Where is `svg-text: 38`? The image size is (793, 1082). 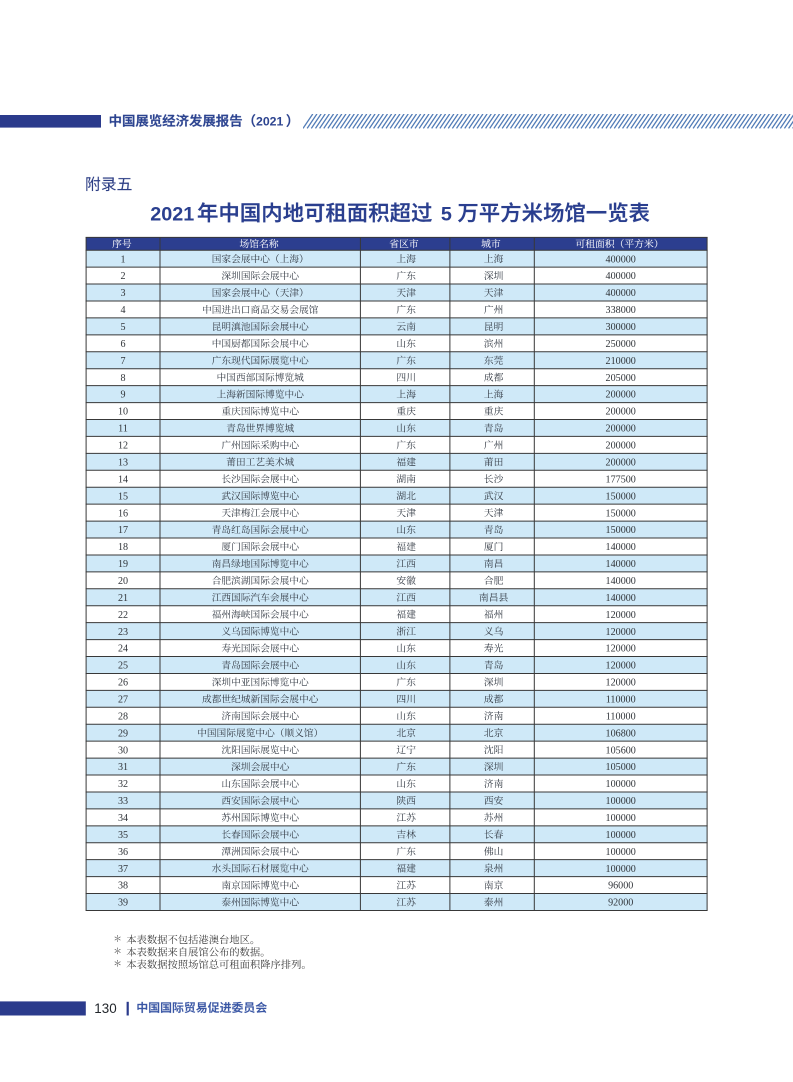
svg-text: 38 is located at coordinates (123, 886).